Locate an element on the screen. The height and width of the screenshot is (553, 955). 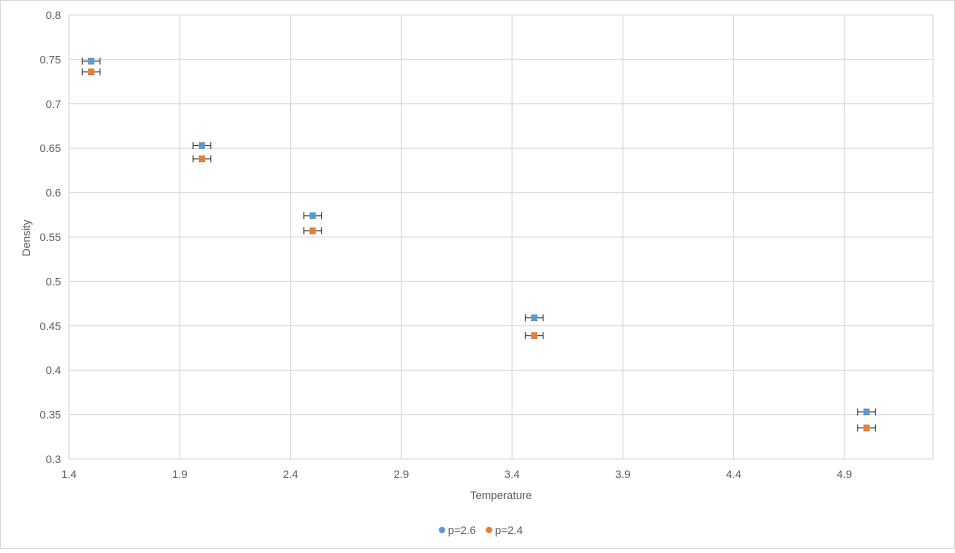
y-axis-ticks: 0.3 0.35 0.4 0.45 0.5 0.55 0.6 0.65 0.7 0.75 0.8 is located at coordinates (50, 238).